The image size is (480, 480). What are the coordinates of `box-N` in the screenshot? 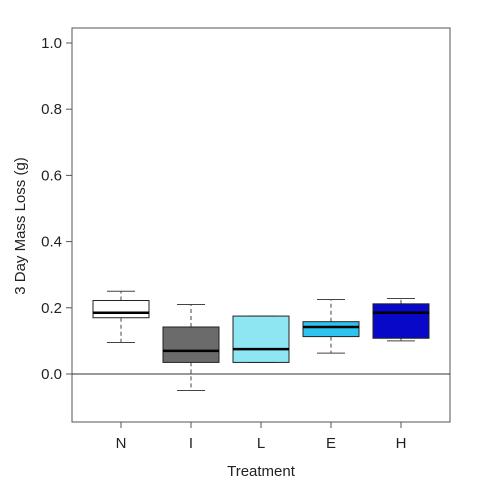 It's located at (121, 317).